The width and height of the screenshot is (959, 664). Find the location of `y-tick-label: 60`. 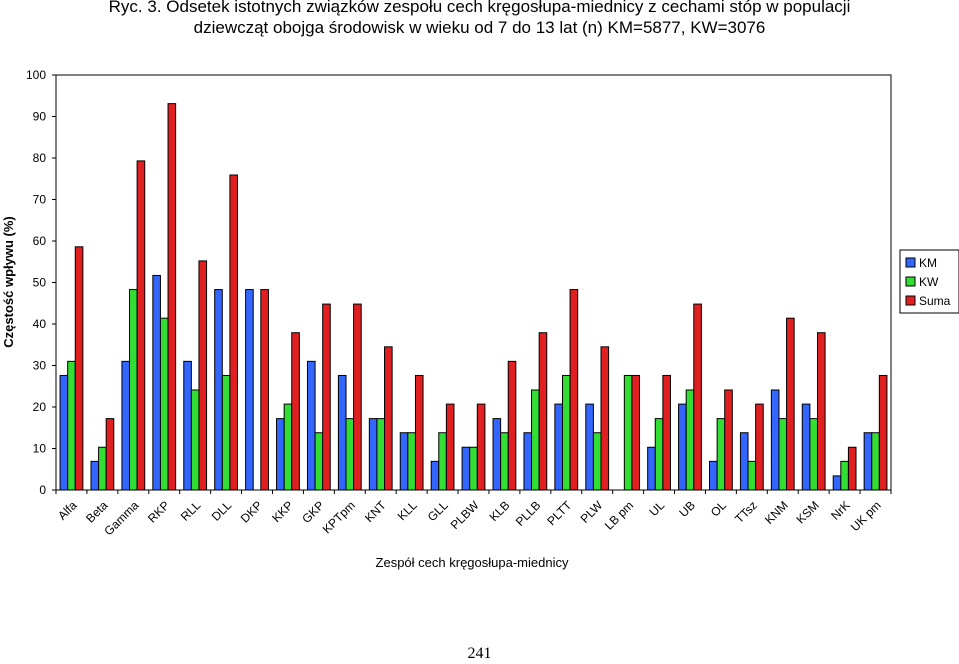

y-tick-label: 60 is located at coordinates (40, 241).